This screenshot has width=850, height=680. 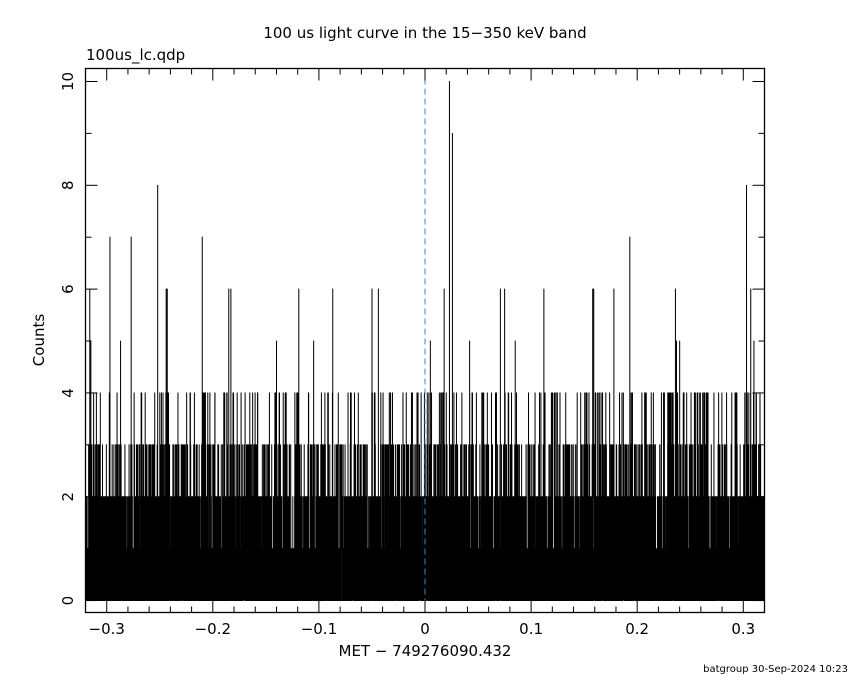 What do you see at coordinates (531, 629) in the screenshot?
I see `x-tick-label: 0.1` at bounding box center [531, 629].